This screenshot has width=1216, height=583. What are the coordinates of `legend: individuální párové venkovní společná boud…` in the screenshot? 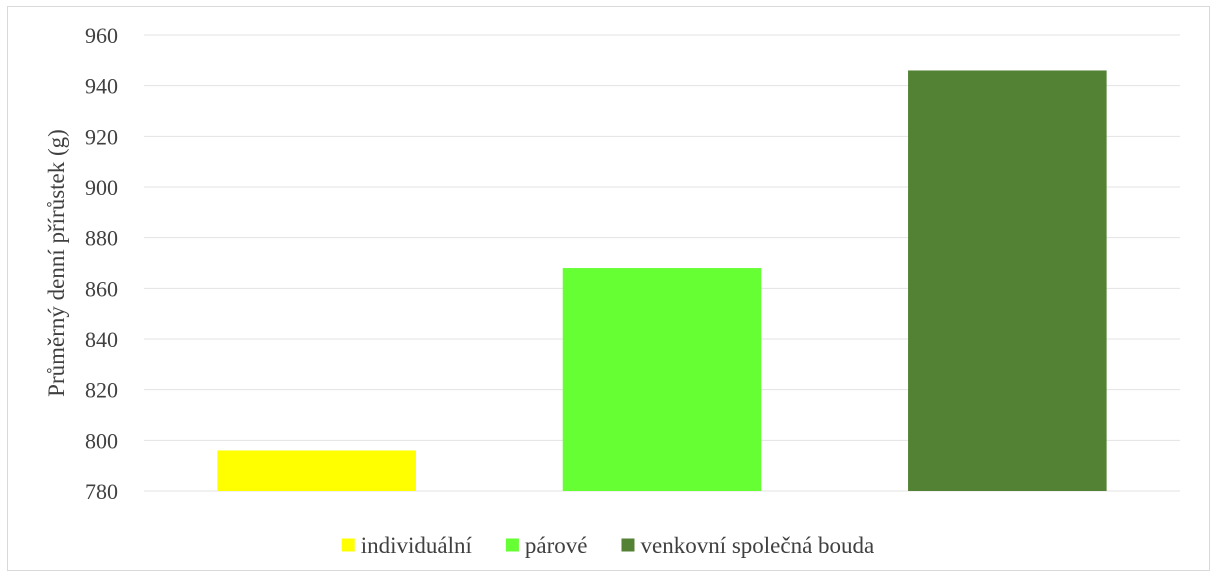 It's located at (607, 545).